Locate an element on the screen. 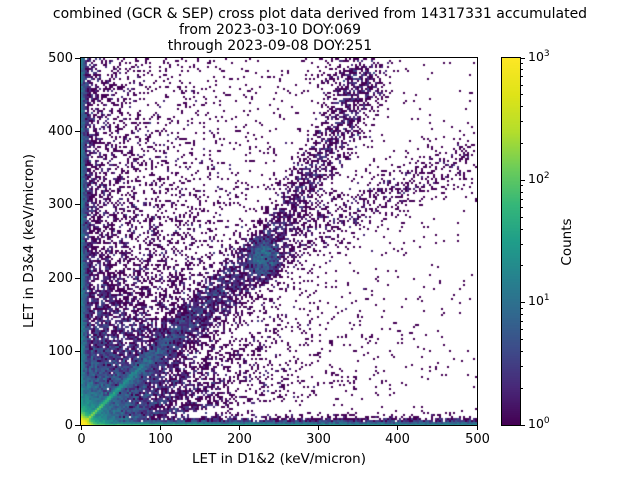 This screenshot has width=640, height=480. colorbar-frame is located at coordinates (511, 241).